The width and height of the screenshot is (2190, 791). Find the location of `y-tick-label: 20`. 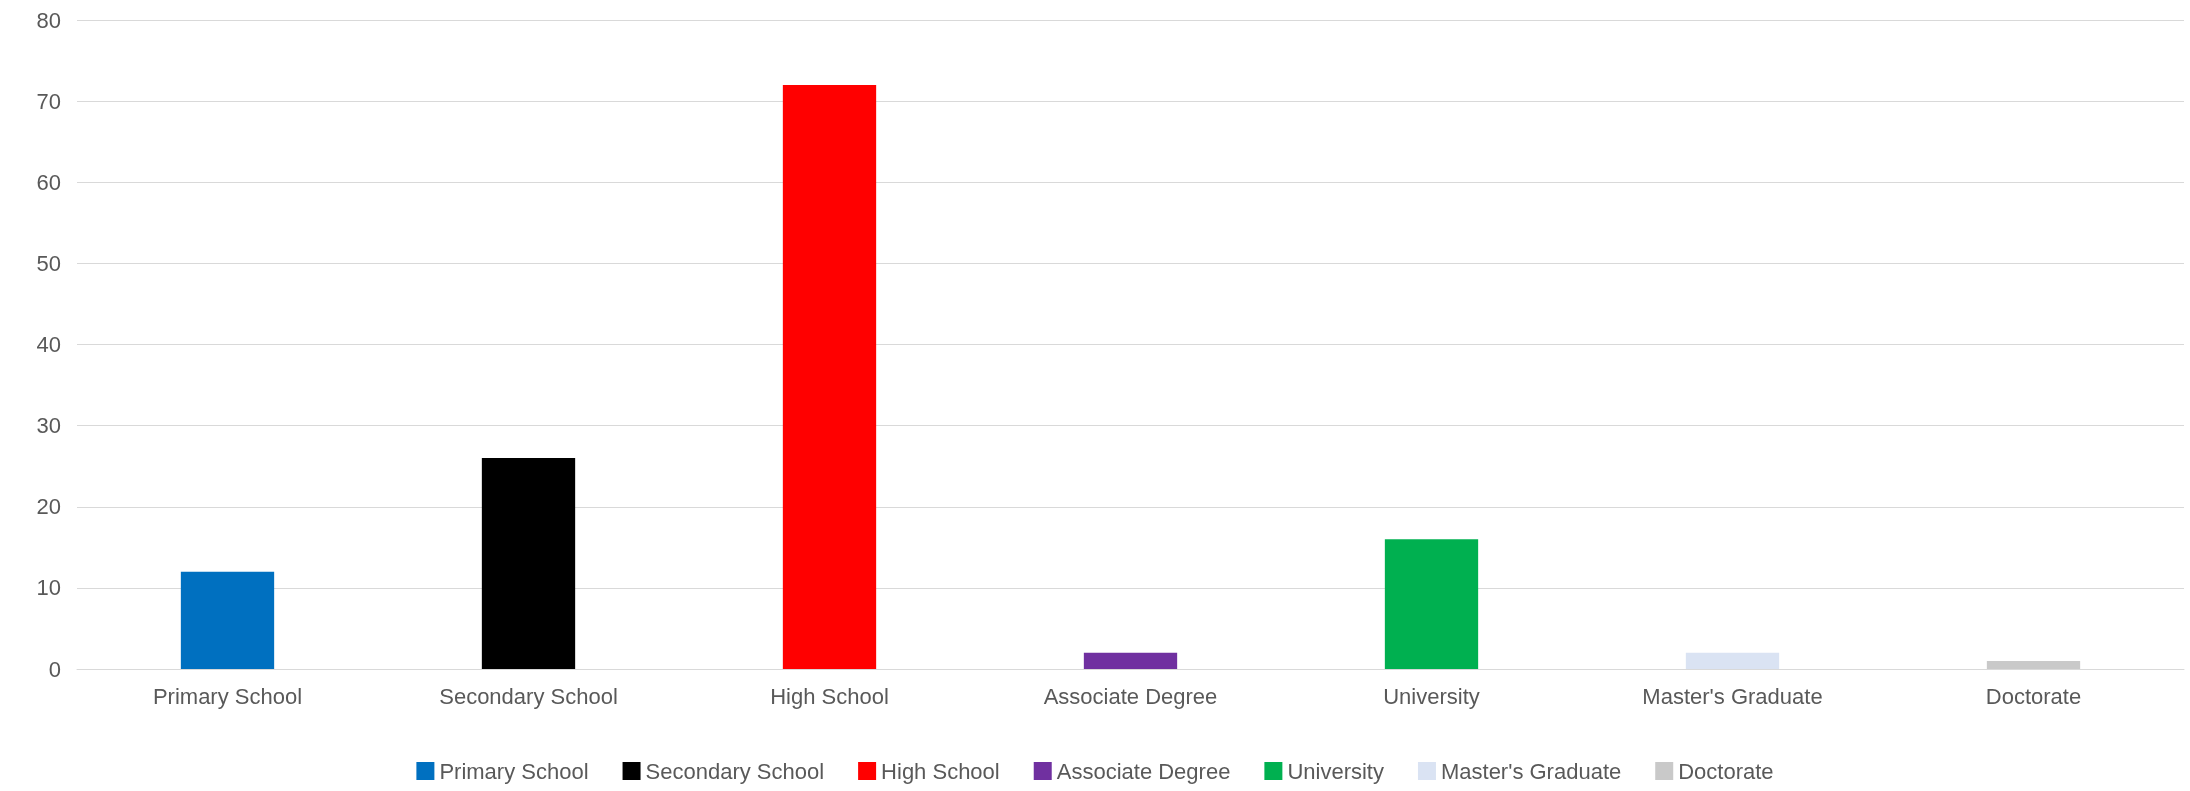

y-tick-label: 20 is located at coordinates (48, 507).